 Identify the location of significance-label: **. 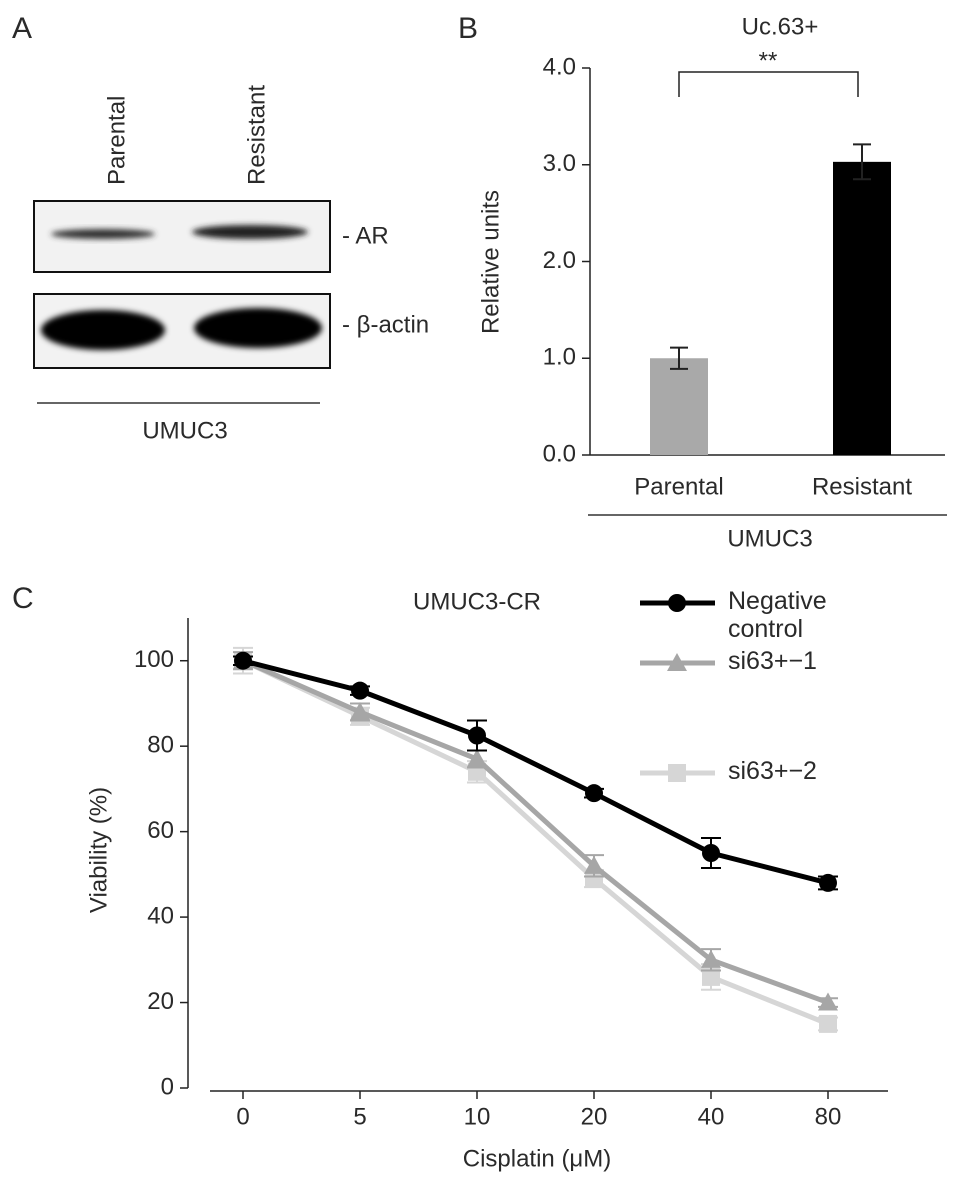
(768, 60).